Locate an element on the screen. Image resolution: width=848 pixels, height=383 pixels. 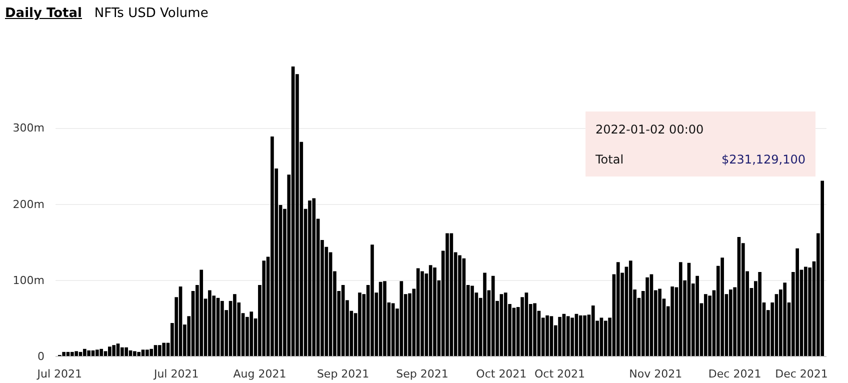
annotation: $231,129,100 is located at coordinates (764, 159).